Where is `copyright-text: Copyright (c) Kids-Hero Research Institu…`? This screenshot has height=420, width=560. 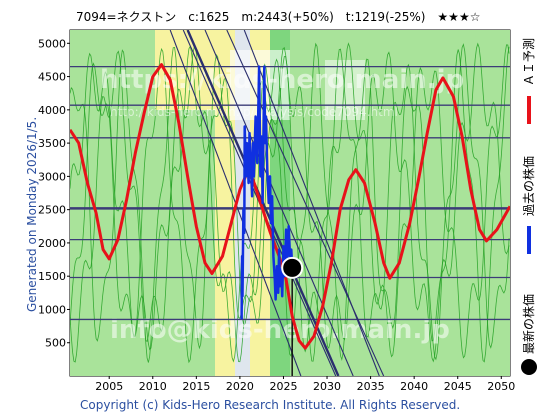 copyright-text: Copyright (c) Kids-Hero Research Institu… is located at coordinates (270, 405).